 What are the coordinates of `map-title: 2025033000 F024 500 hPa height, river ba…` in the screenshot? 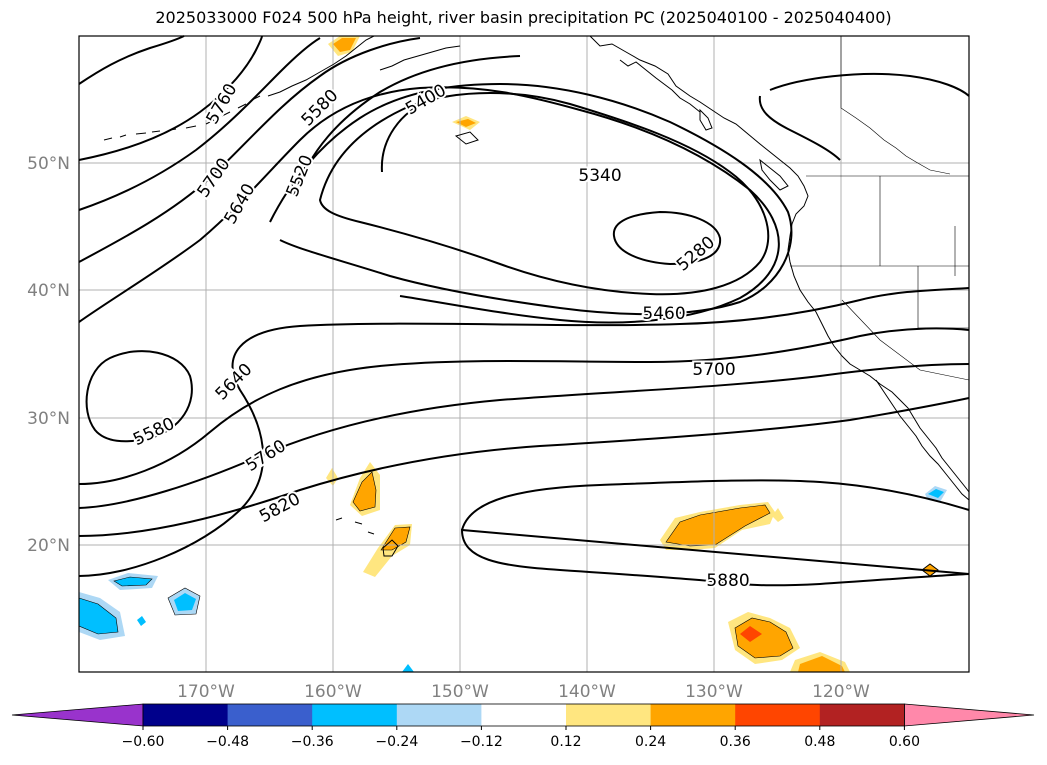 It's located at (523, 17).